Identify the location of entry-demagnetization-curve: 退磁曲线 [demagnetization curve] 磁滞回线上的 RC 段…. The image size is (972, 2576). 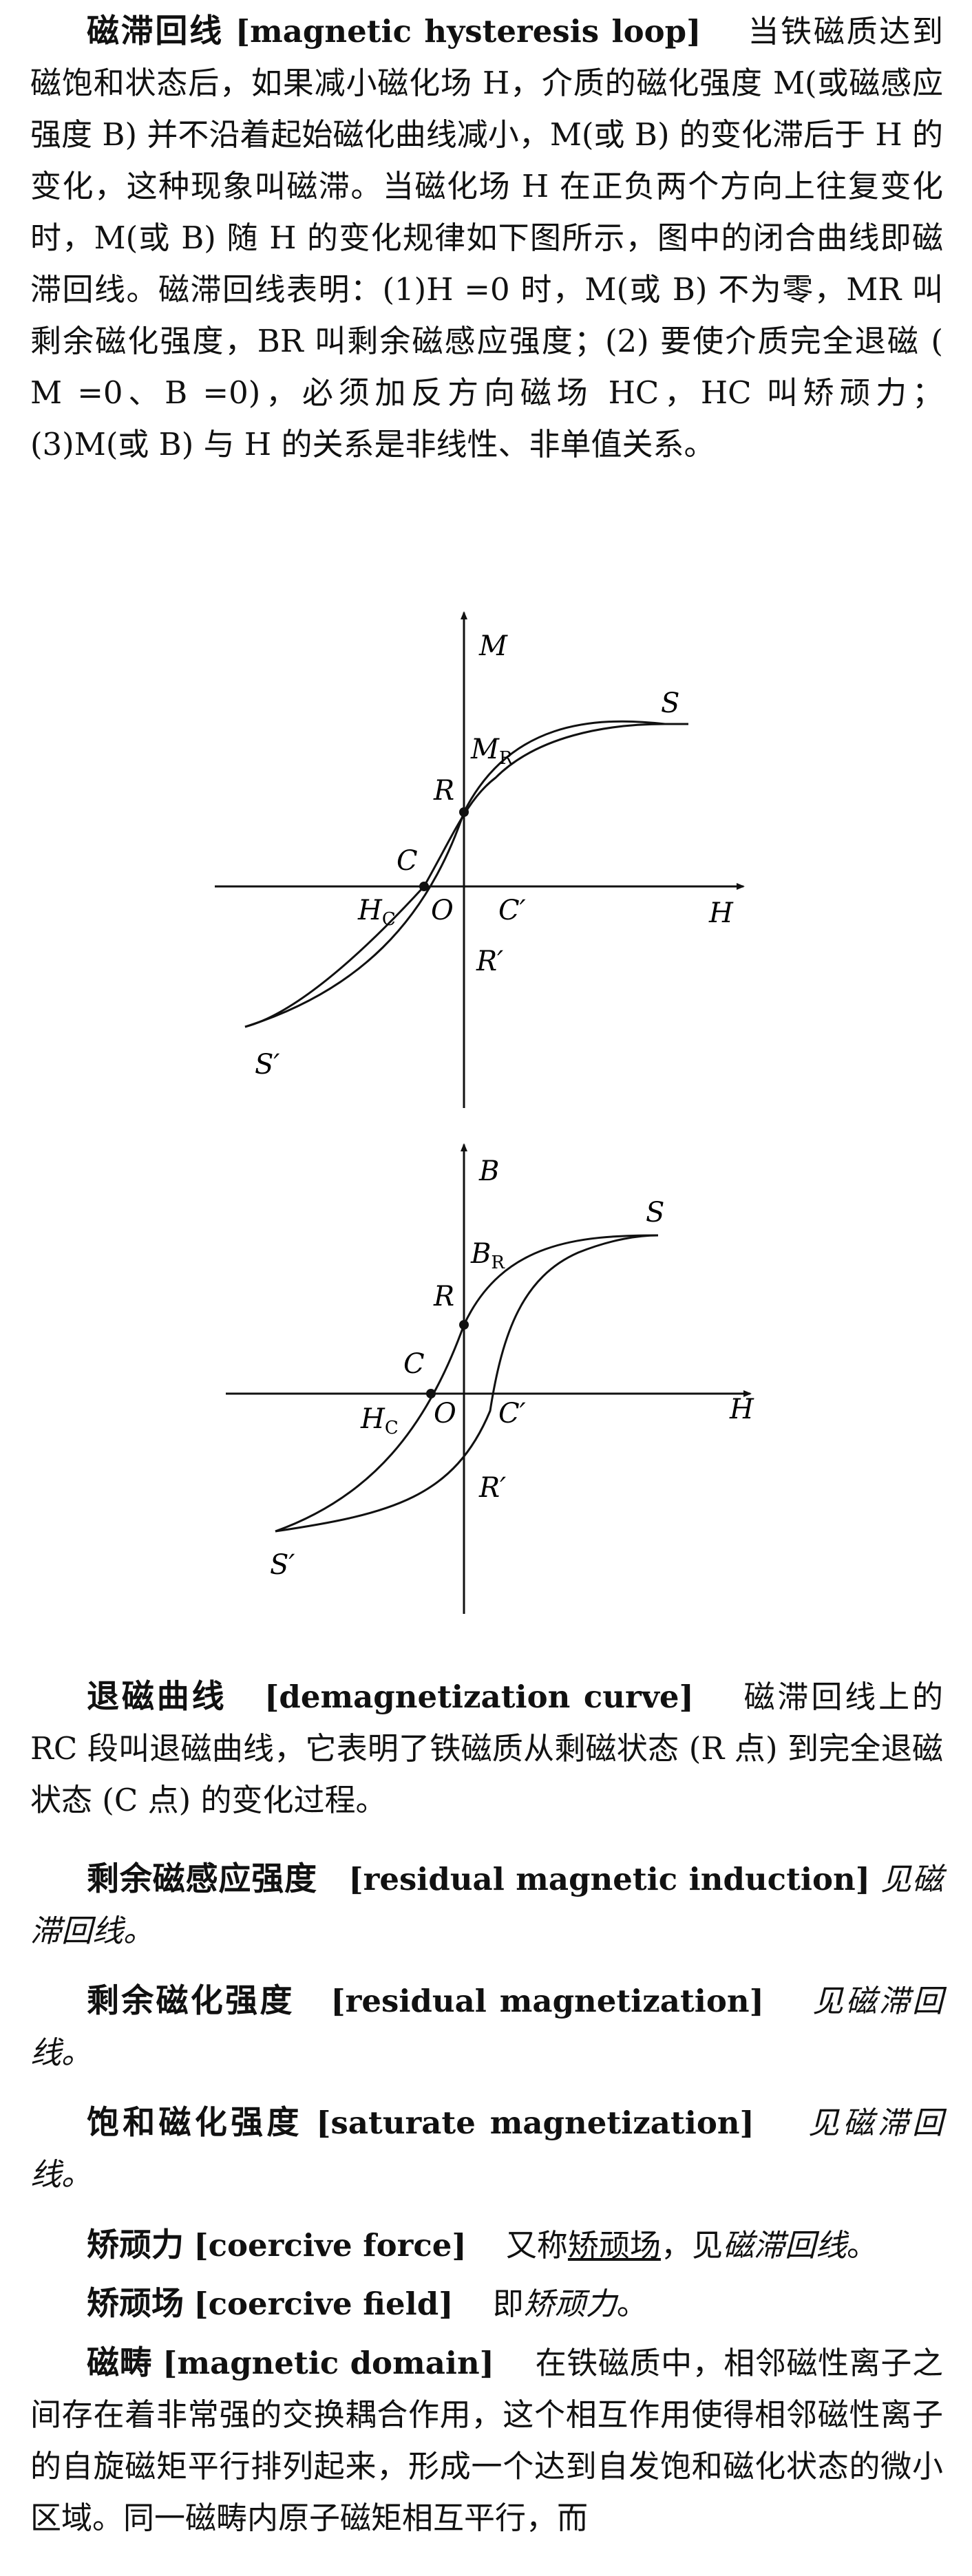
(487, 1748).